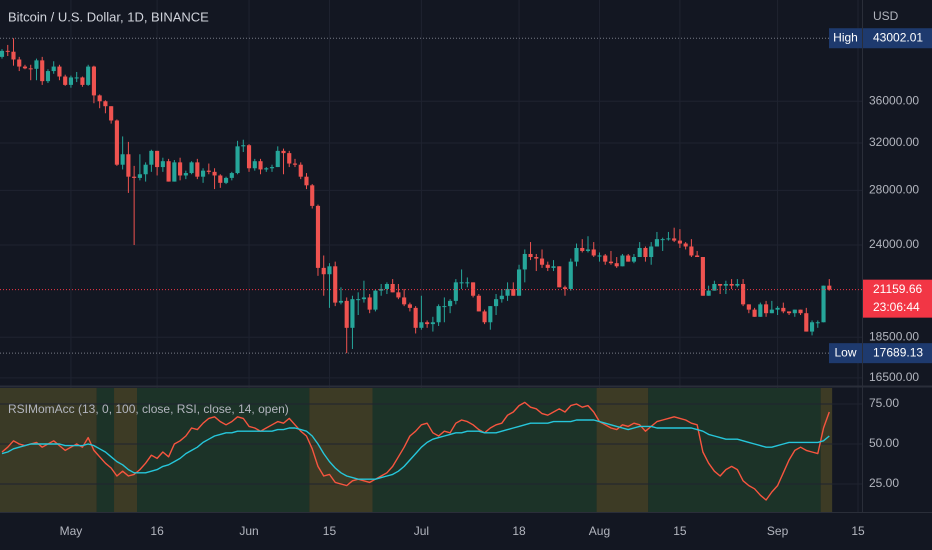  What do you see at coordinates (896, 307) in the screenshot?
I see `countdown: 23:06:44` at bounding box center [896, 307].